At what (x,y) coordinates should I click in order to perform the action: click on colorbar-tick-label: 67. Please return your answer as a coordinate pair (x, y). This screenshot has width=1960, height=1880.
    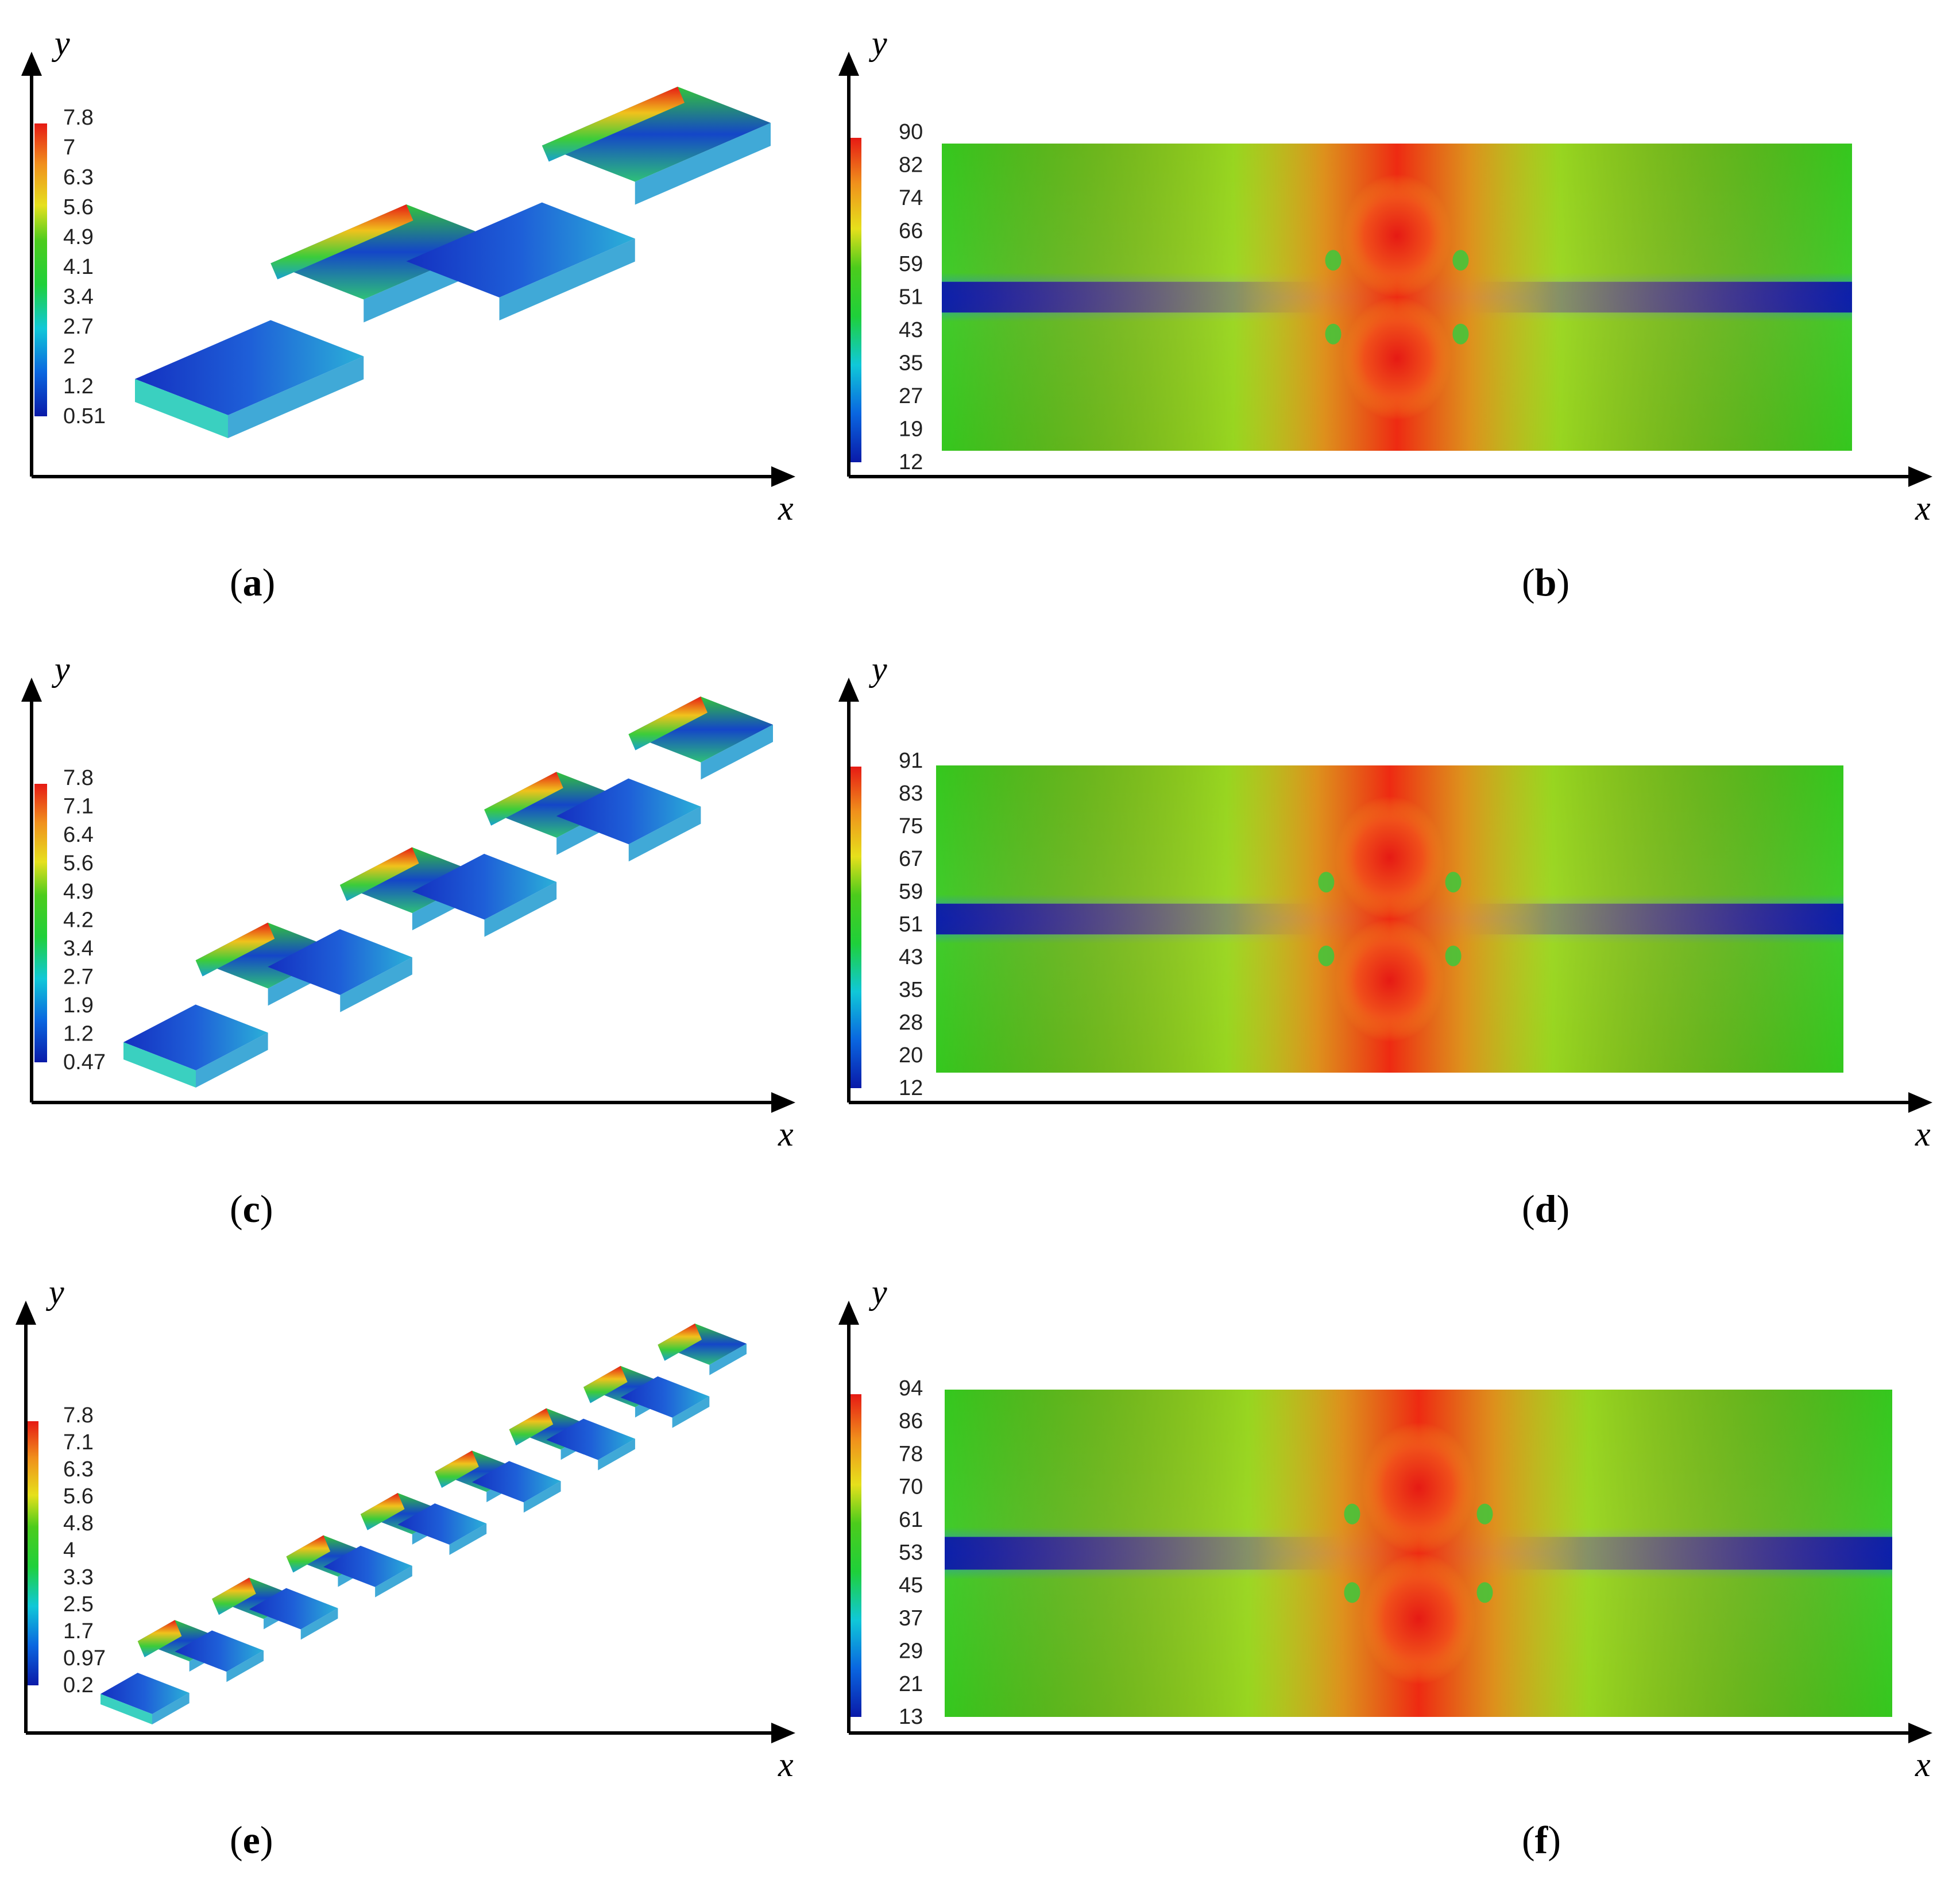
    Looking at the image, I should click on (911, 859).